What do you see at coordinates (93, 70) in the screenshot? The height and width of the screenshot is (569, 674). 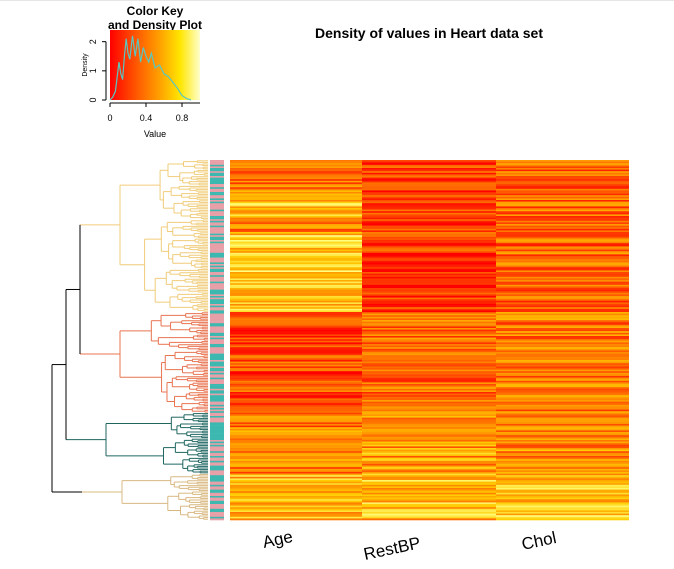 I see `key-y-tick-label: 1` at bounding box center [93, 70].